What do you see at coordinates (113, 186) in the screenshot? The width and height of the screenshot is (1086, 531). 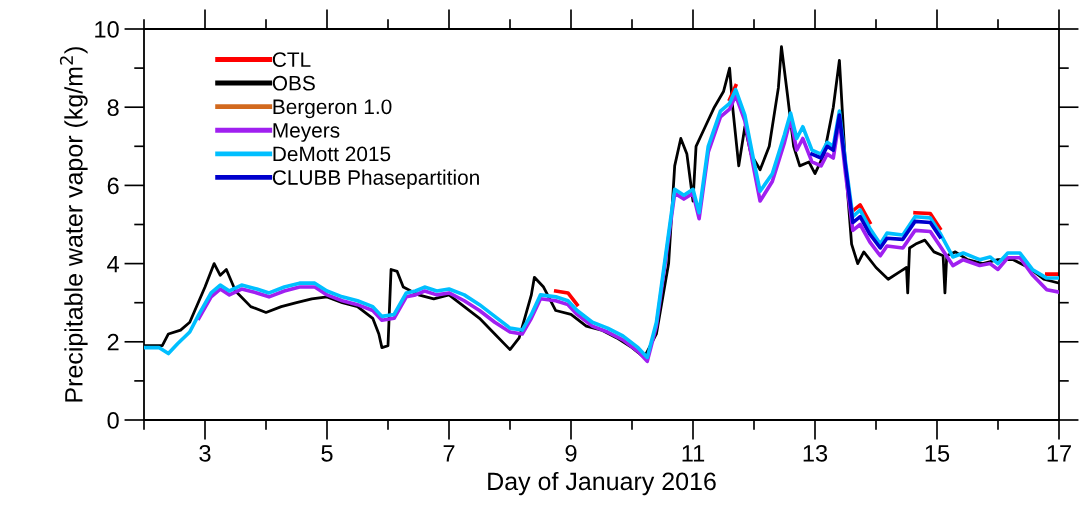 I see `y-tick-label: 6` at bounding box center [113, 186].